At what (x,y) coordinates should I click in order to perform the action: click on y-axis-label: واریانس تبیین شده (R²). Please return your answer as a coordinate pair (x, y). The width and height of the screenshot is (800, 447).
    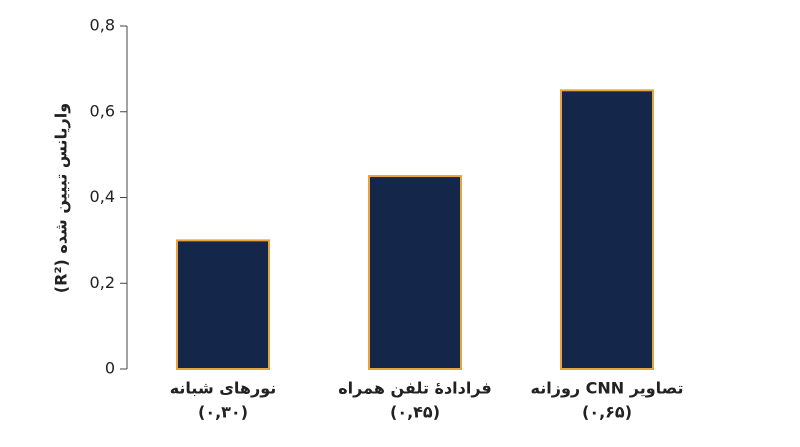
    Looking at the image, I should click on (61, 198).